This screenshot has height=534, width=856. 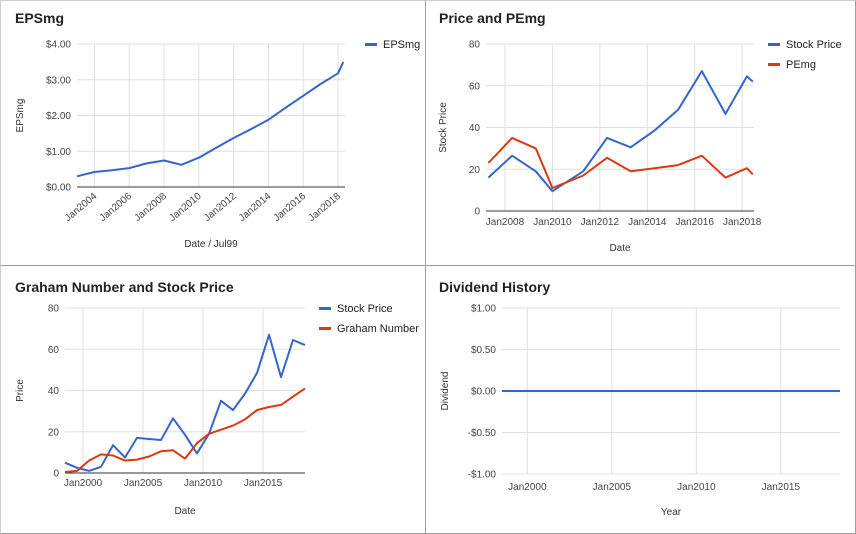 I want to click on x-tick-label: Jan2004, so click(x=81, y=207).